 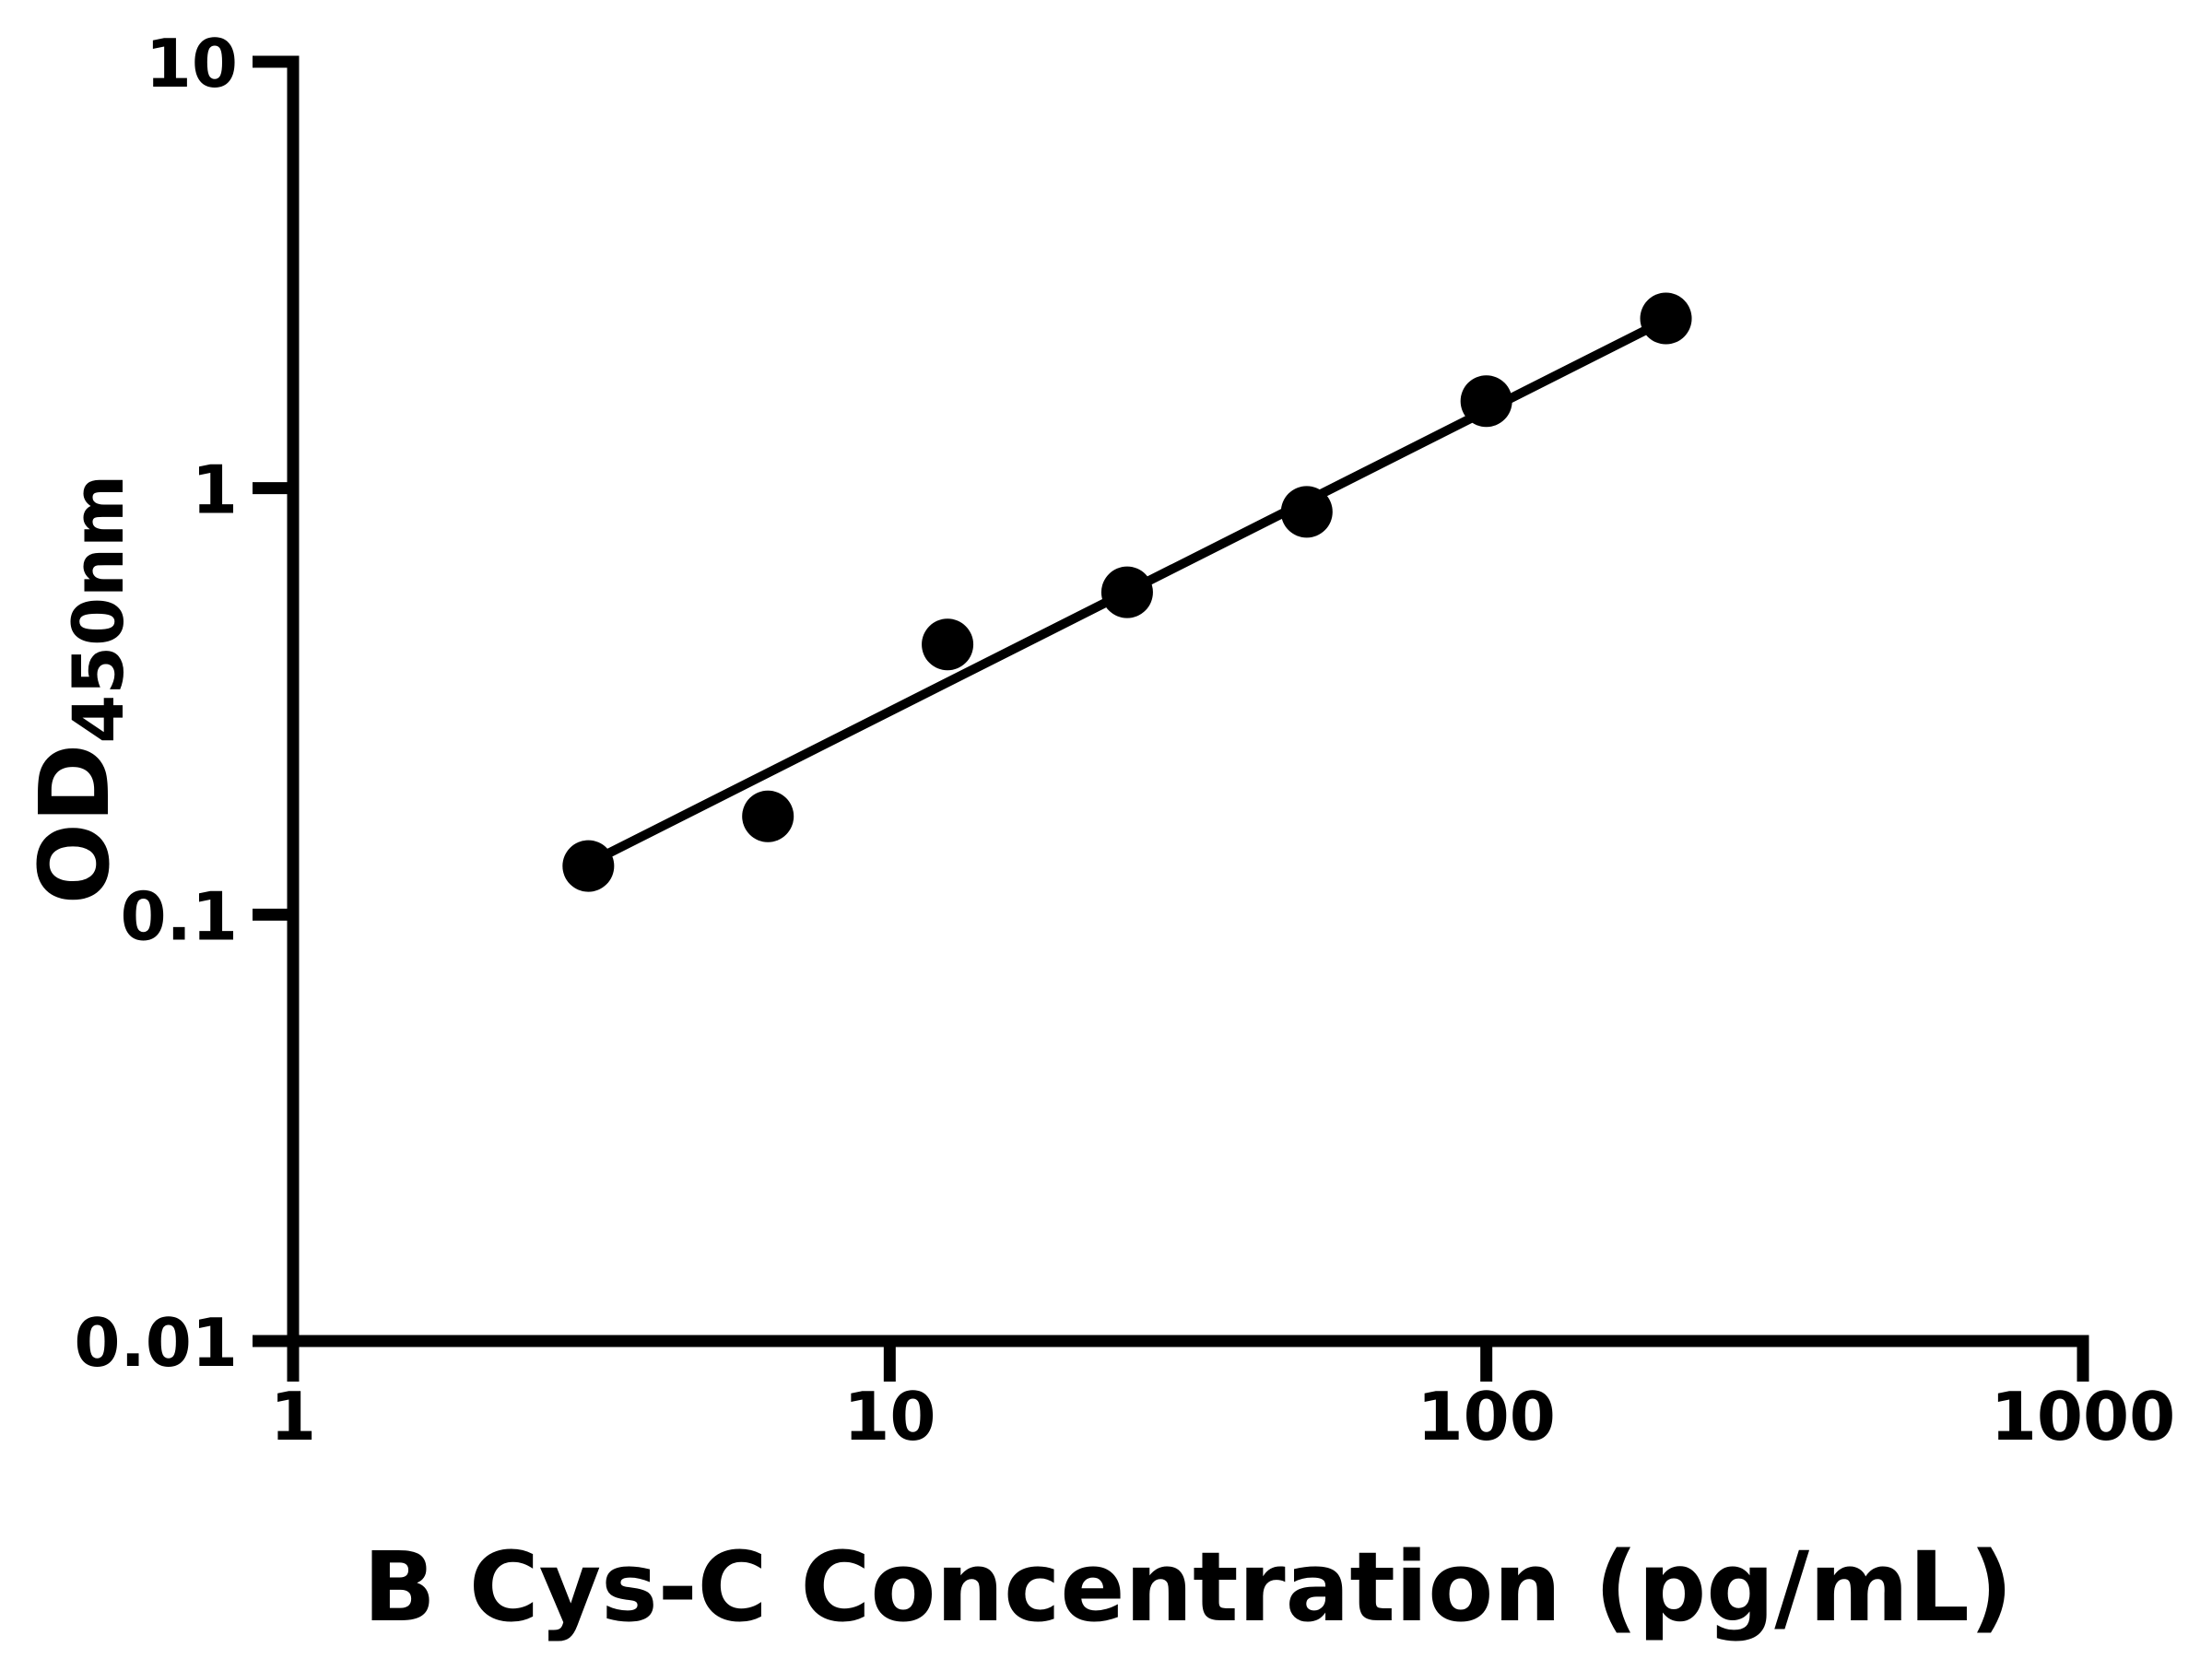 What do you see at coordinates (1222, 1416) in the screenshot?
I see `x-axis-tick-labels: 1 10 100 1000` at bounding box center [1222, 1416].